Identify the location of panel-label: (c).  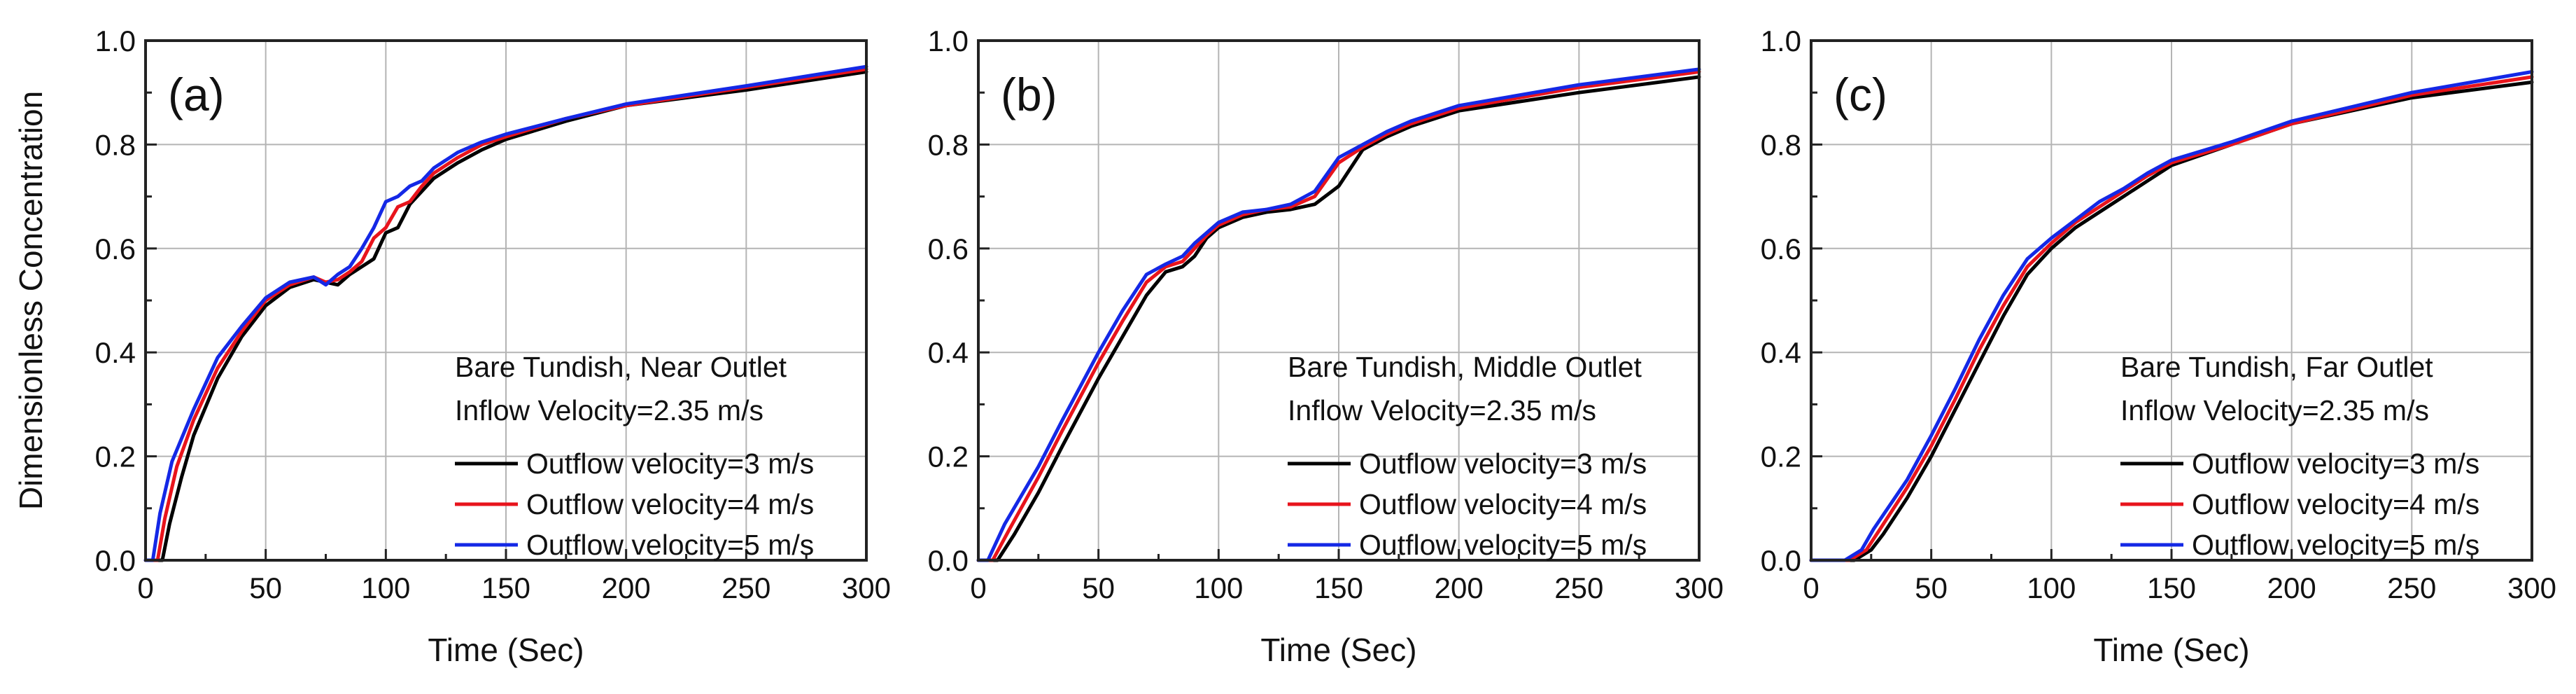
(1860, 94).